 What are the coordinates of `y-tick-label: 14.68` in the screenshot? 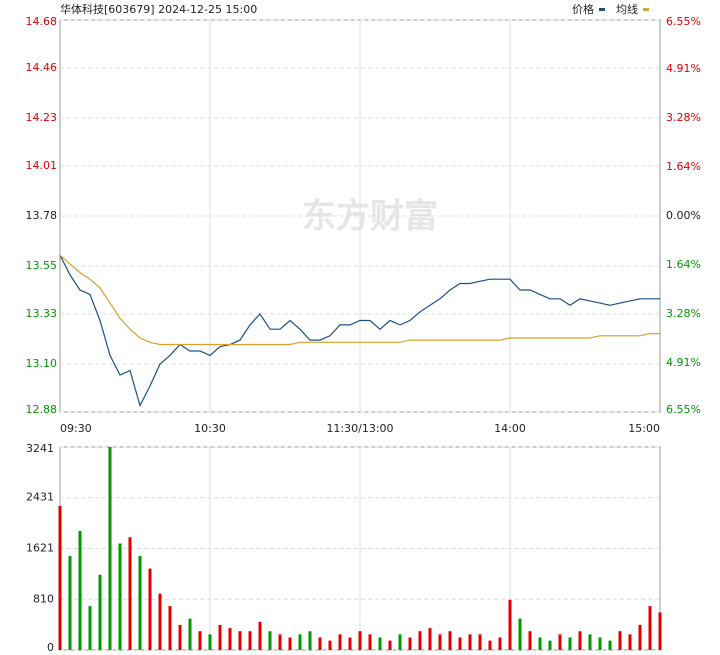 It's located at (42, 21).